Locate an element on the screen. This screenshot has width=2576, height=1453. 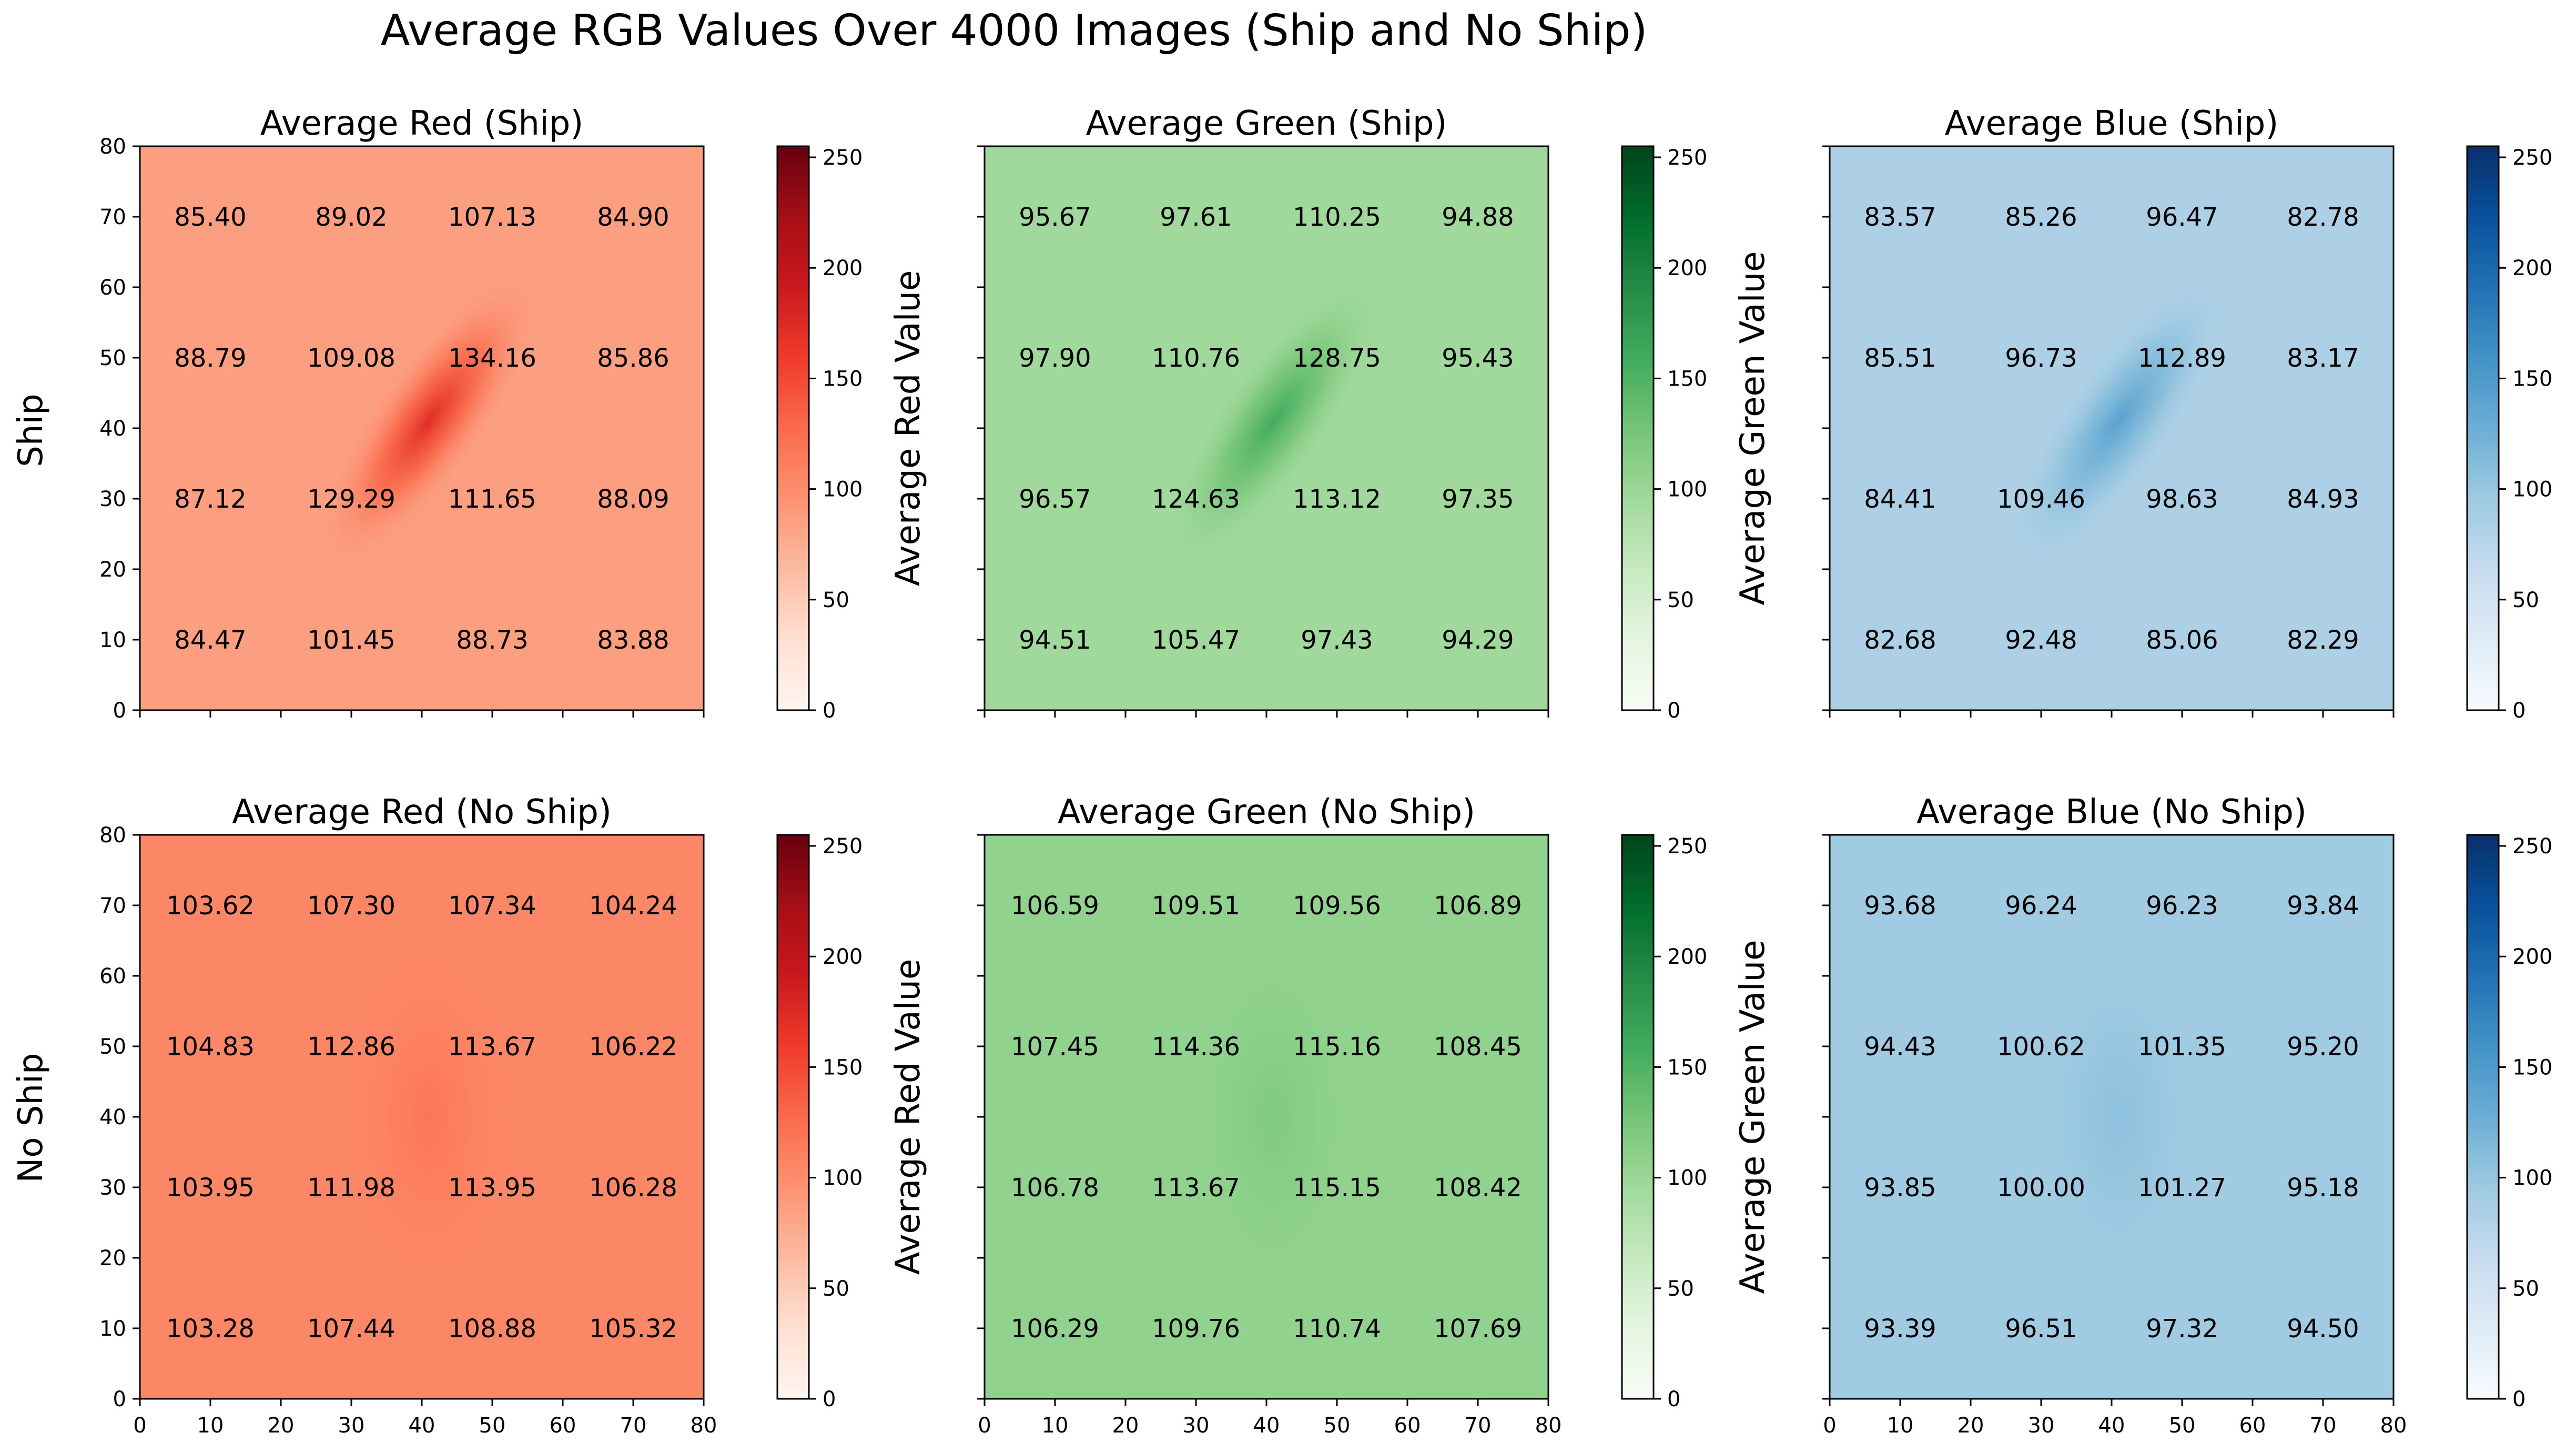
x-tick-label: 40 is located at coordinates (2111, 1426).